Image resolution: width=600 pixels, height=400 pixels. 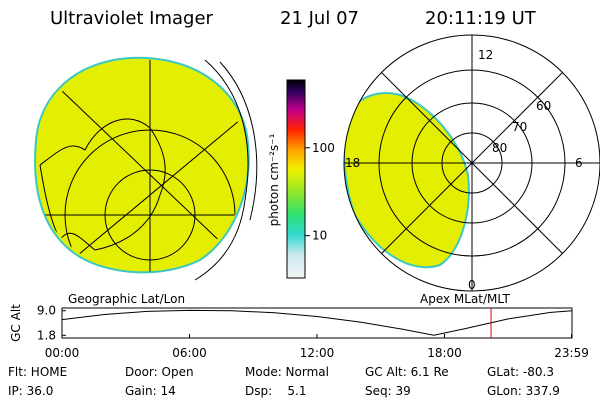 What do you see at coordinates (274, 179) in the screenshot?
I see `color-bar-label: photon cm⁻²s⁻¹` at bounding box center [274, 179].